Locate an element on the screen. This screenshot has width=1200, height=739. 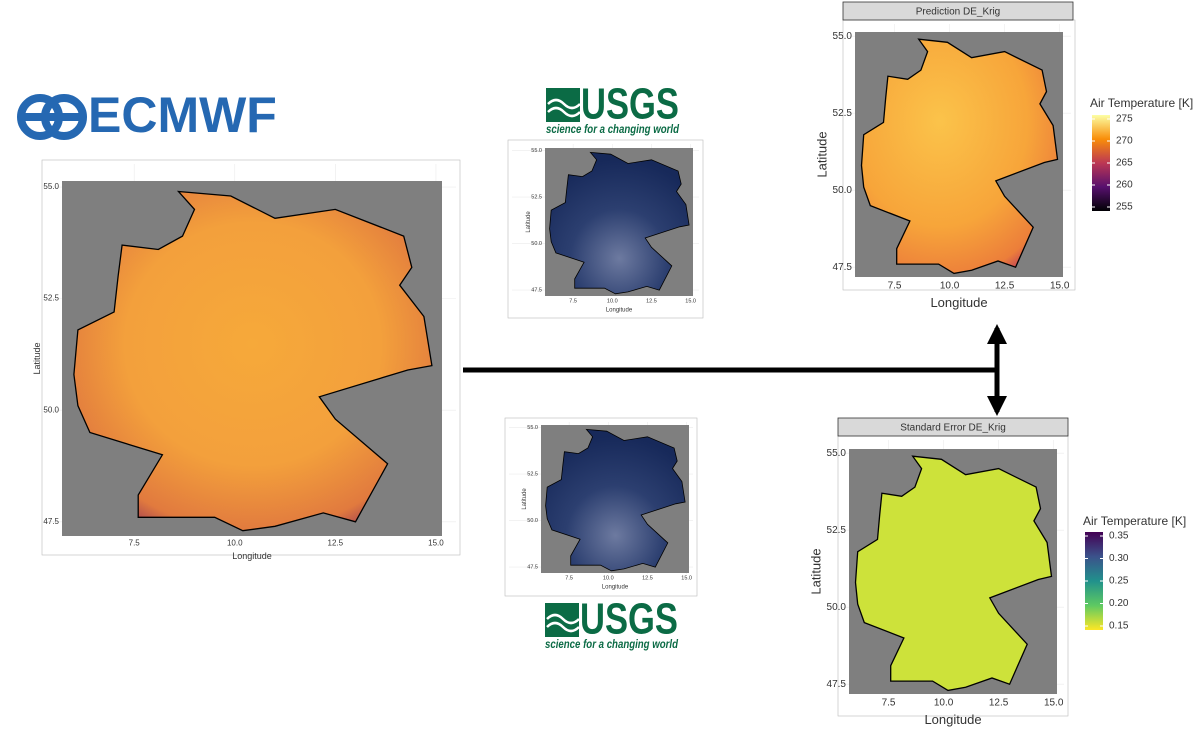
ecmwf-logo-text: ECMWF is located at coordinates (182, 115).